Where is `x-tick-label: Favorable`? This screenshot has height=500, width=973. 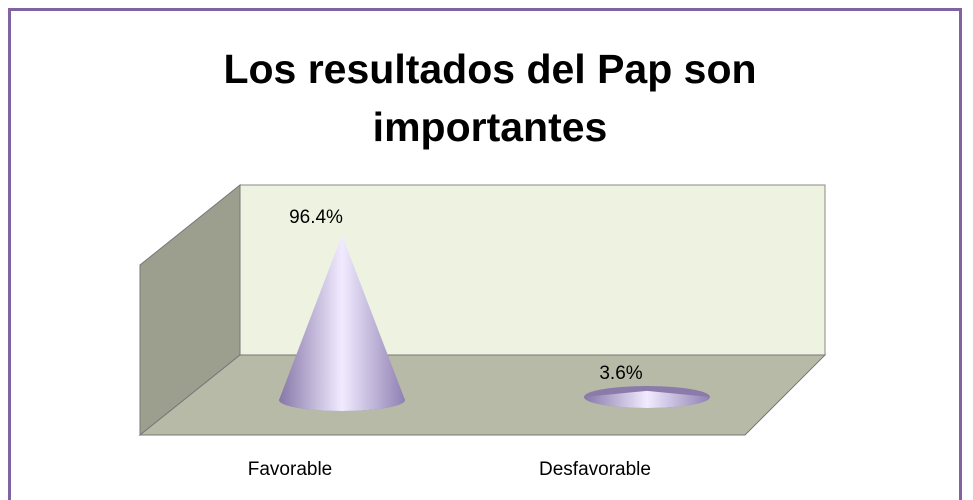
x-tick-label: Favorable is located at coordinates (290, 469).